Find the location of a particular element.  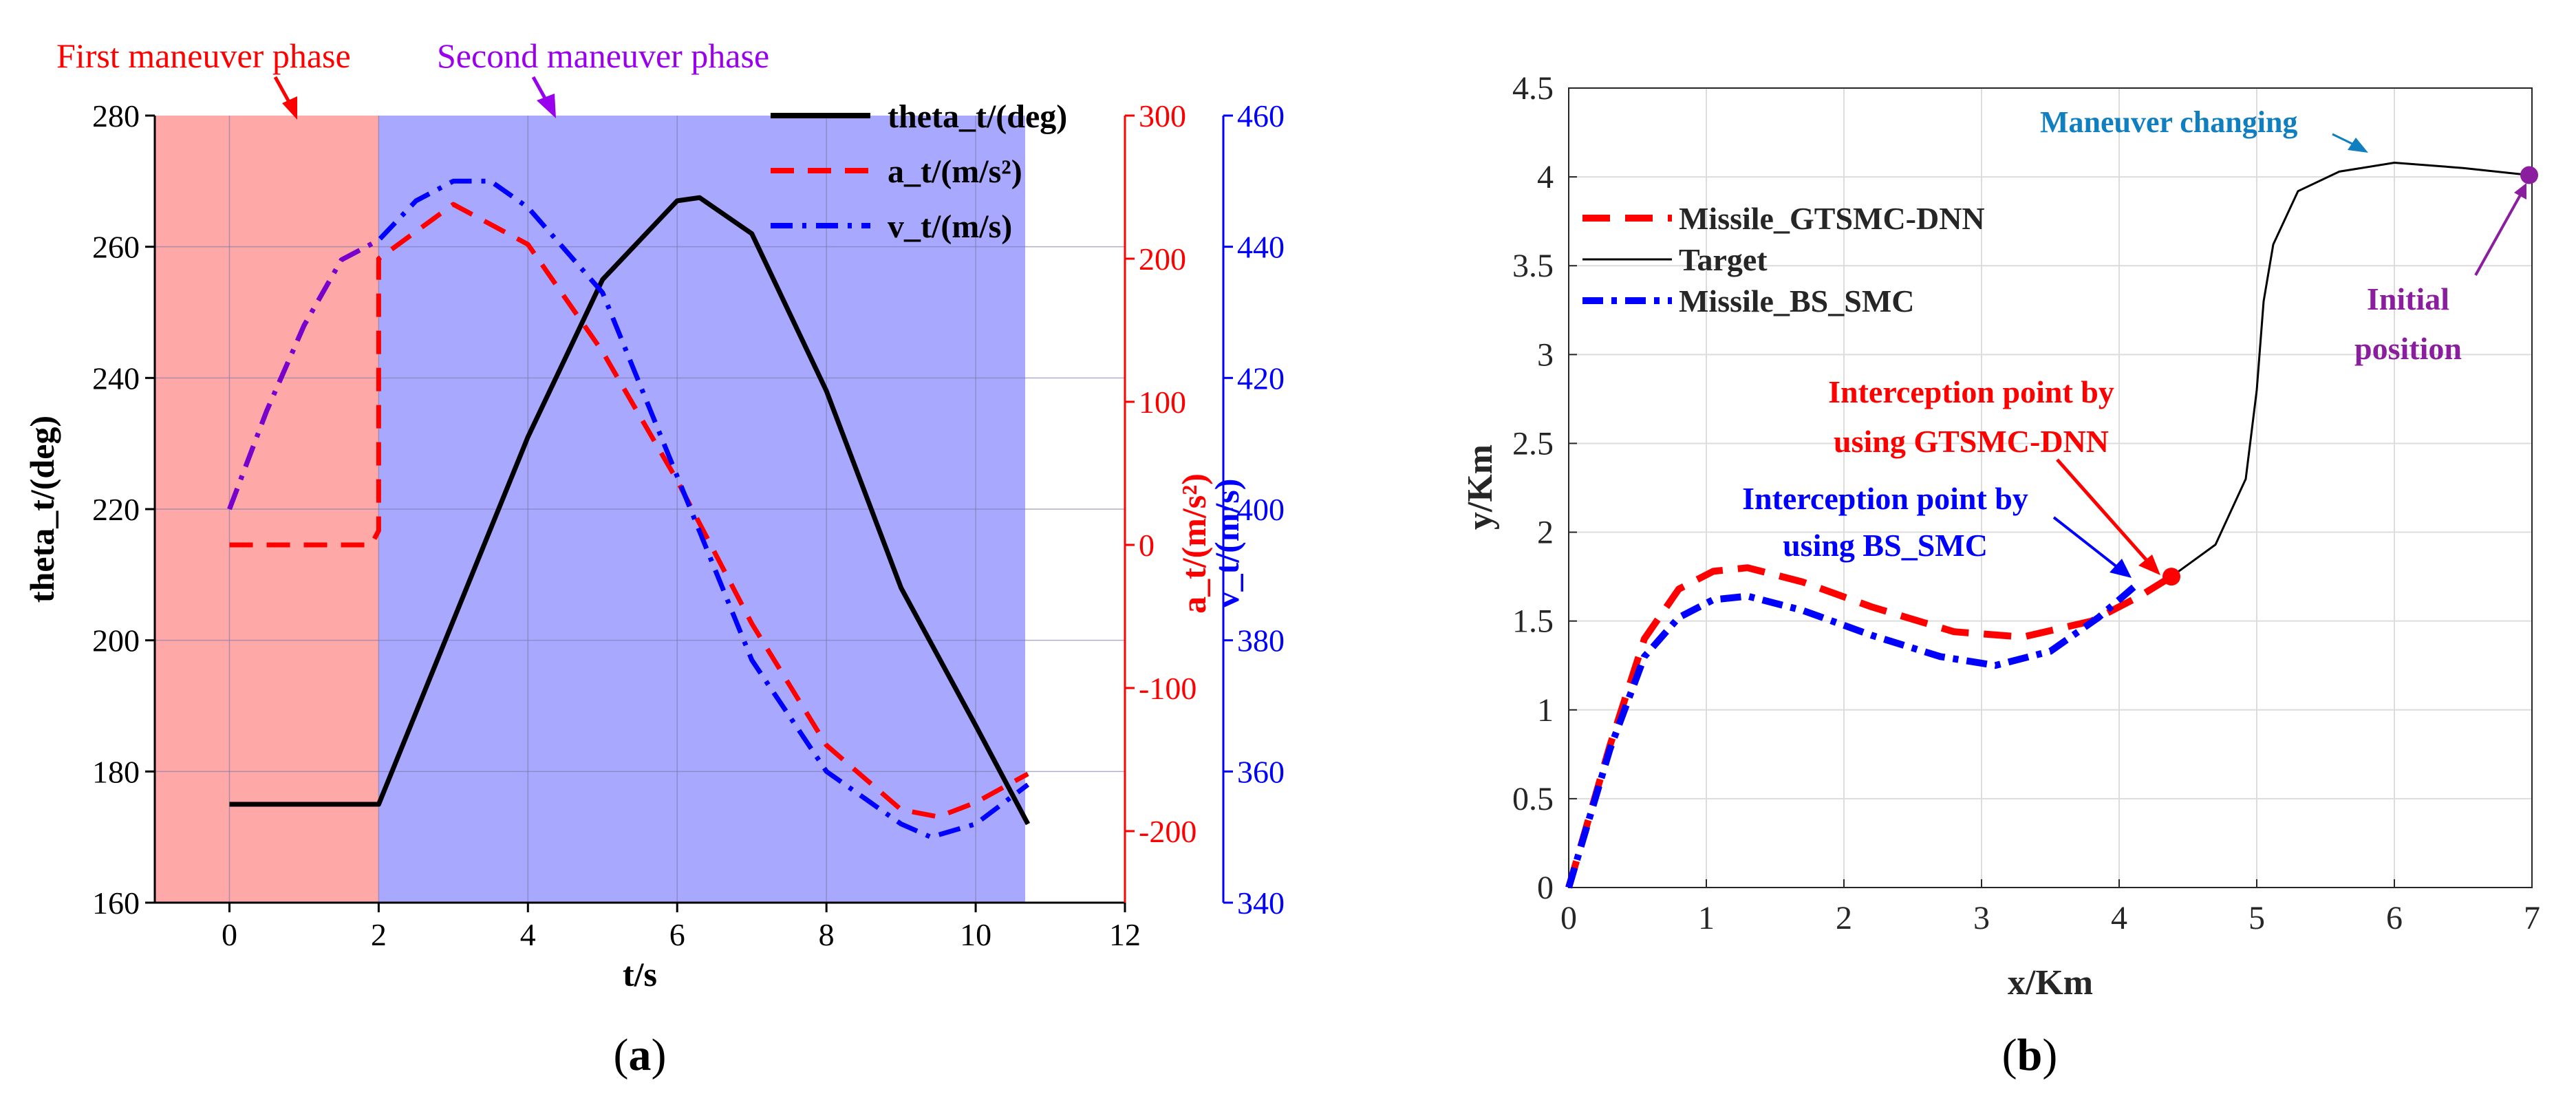

arrowhead-gtsmc is located at coordinates (2149, 565).